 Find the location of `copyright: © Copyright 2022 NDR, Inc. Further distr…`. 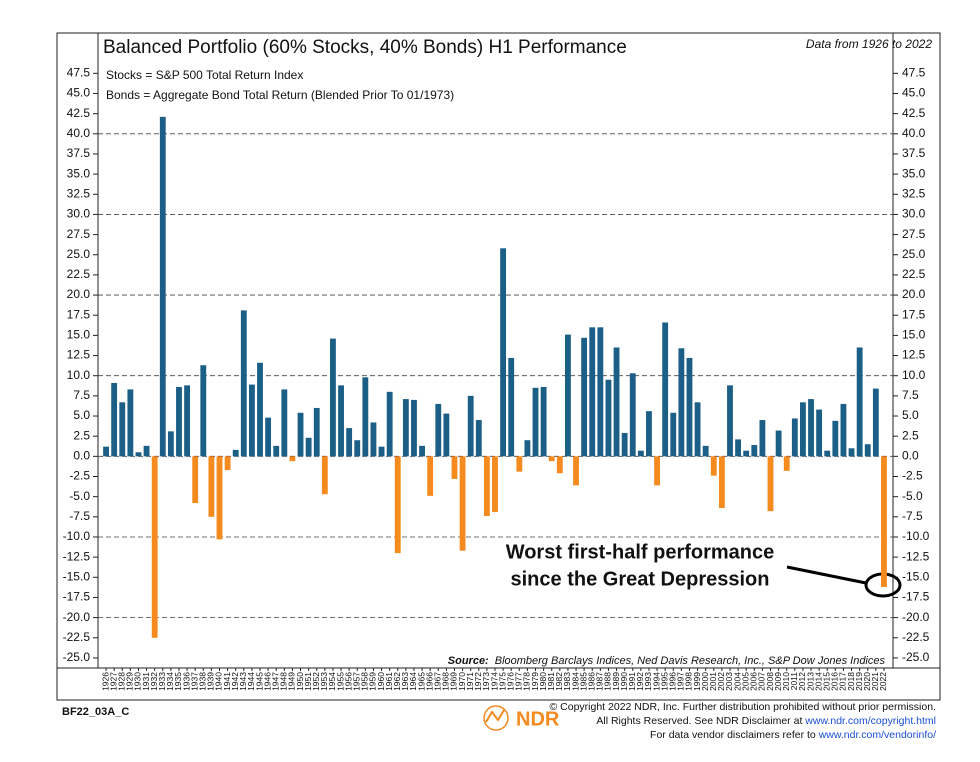

copyright: © Copyright 2022 NDR, Inc. Further distr… is located at coordinates (743, 707).